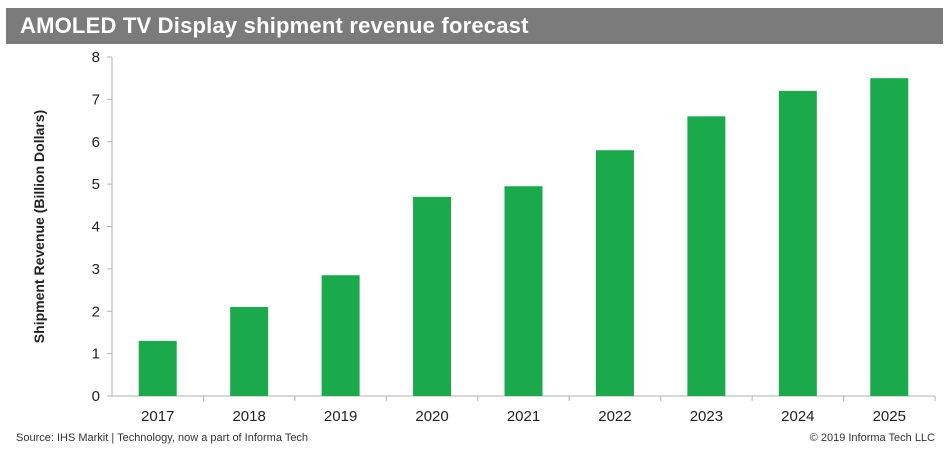 The width and height of the screenshot is (949, 459). What do you see at coordinates (614, 416) in the screenshot?
I see `x-tick-label: 2022` at bounding box center [614, 416].